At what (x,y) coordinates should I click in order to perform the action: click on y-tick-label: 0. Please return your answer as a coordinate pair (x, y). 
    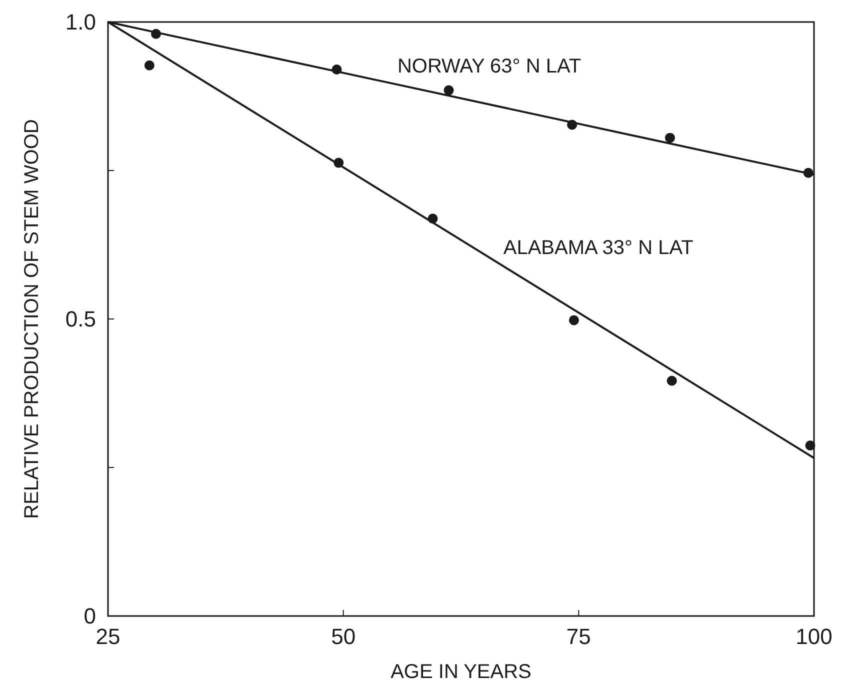
    Looking at the image, I should click on (90, 616).